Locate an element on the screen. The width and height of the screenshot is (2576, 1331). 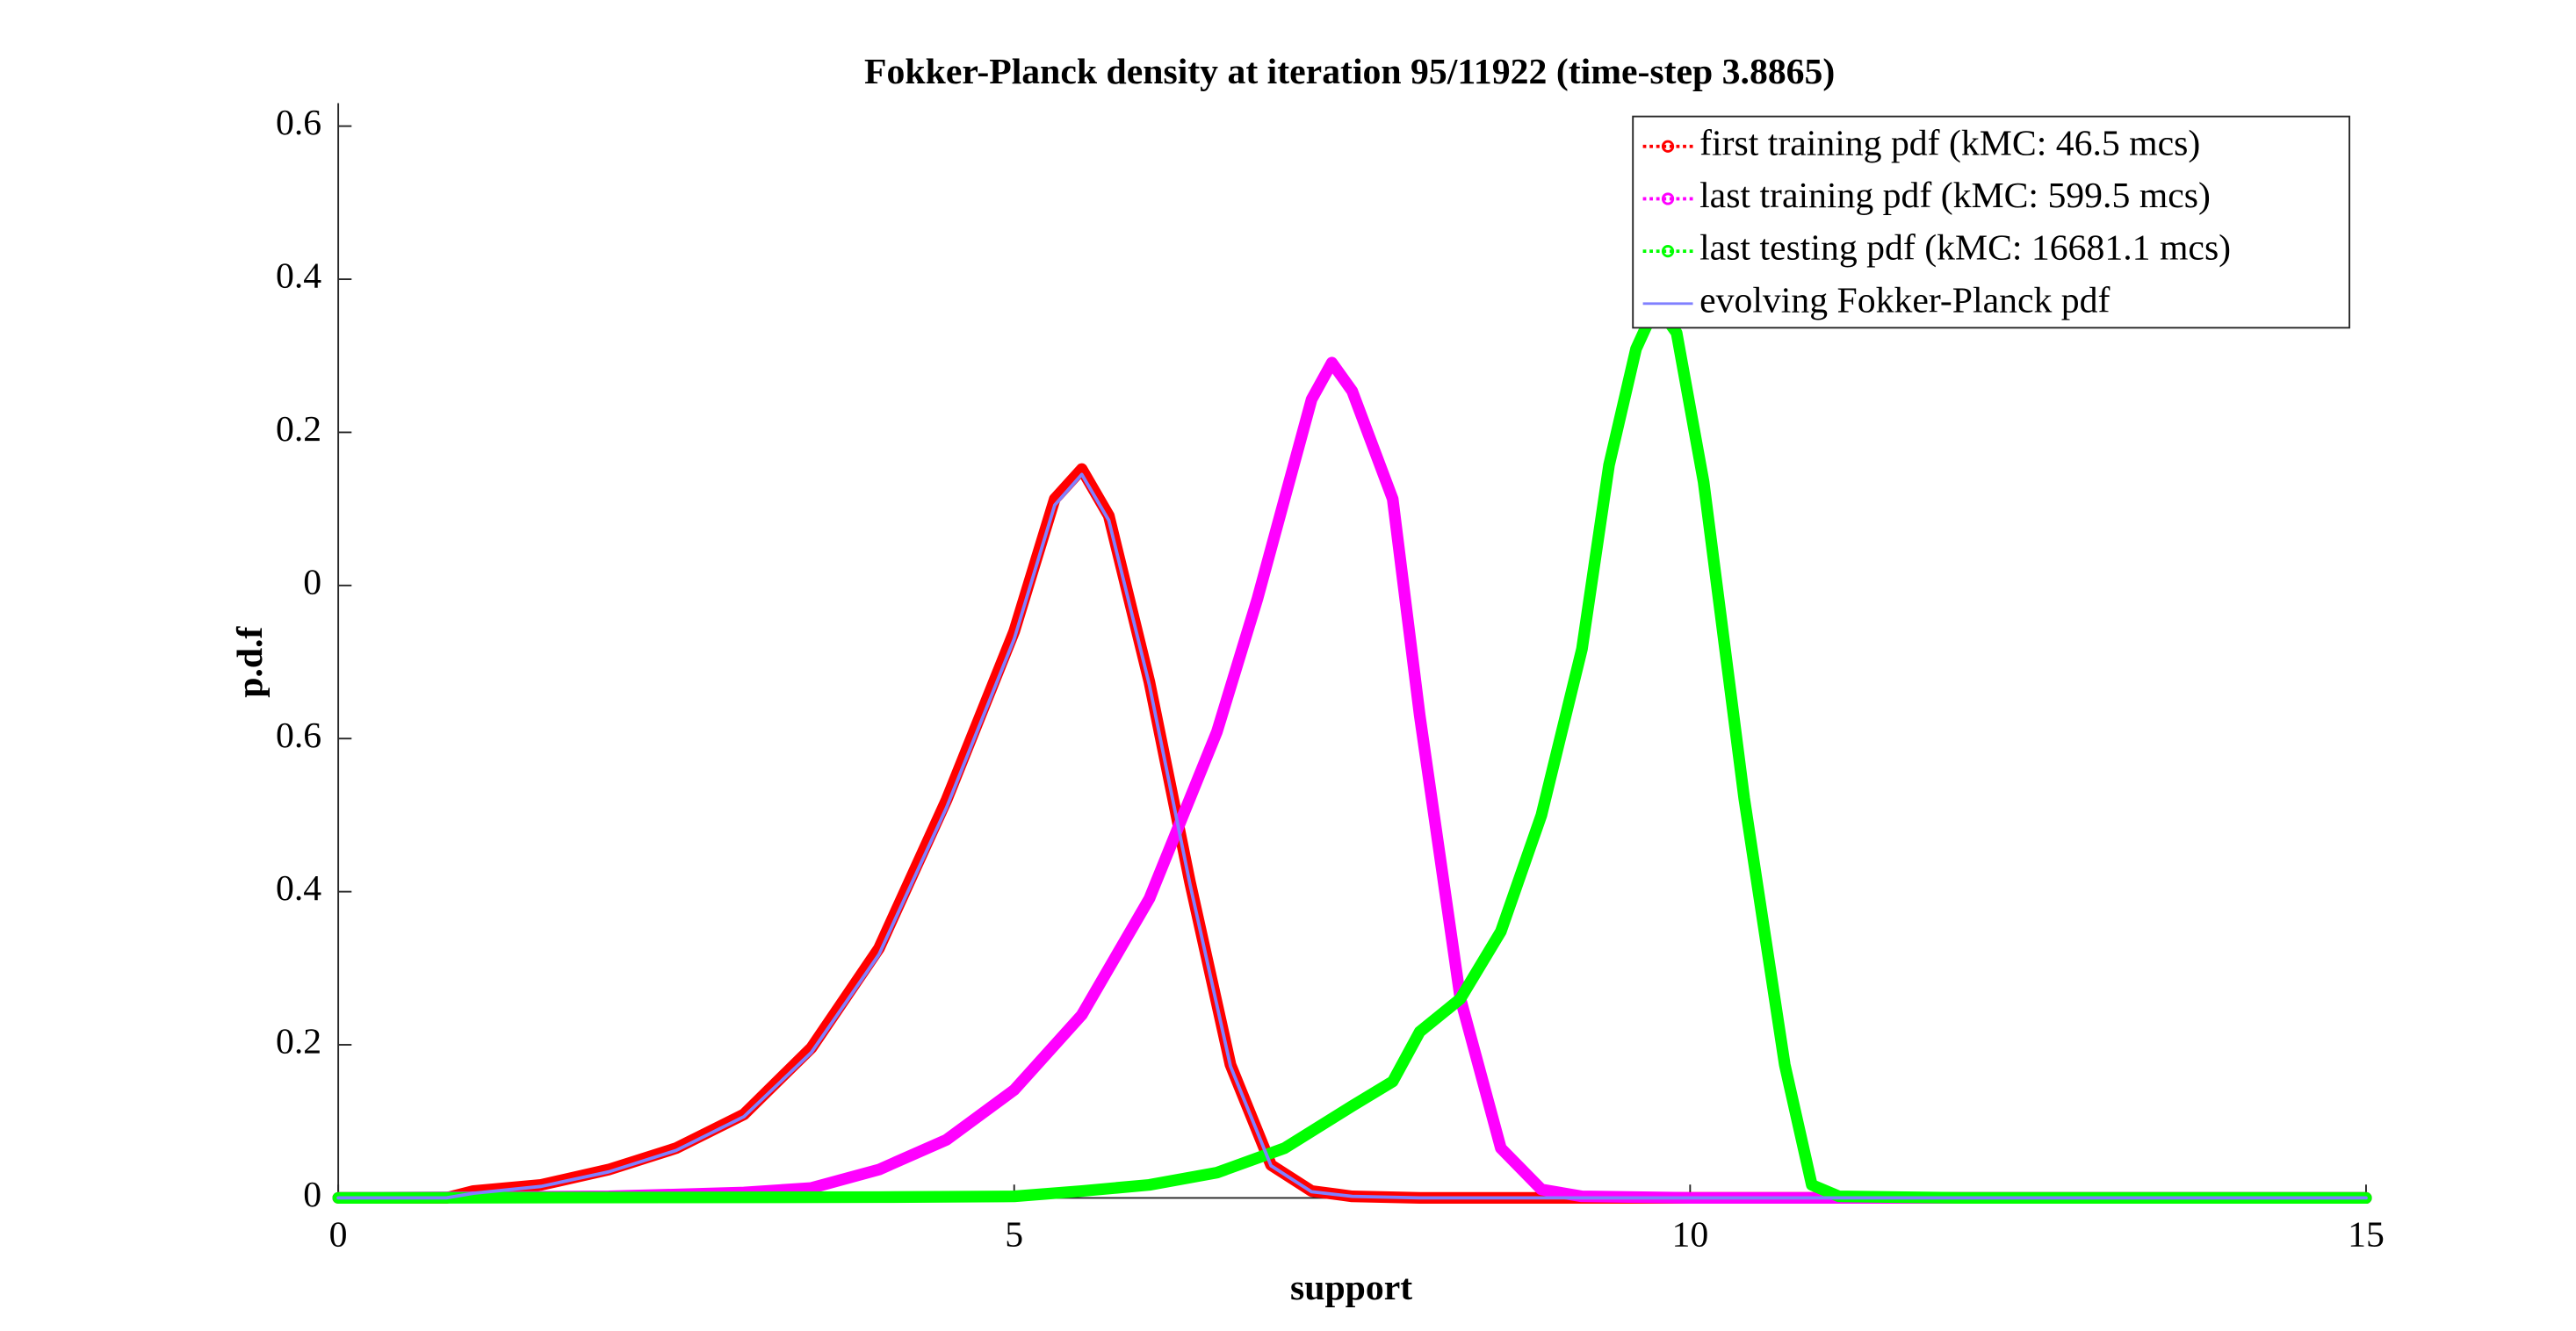
x-tick-label: 15 is located at coordinates (2366, 1235).